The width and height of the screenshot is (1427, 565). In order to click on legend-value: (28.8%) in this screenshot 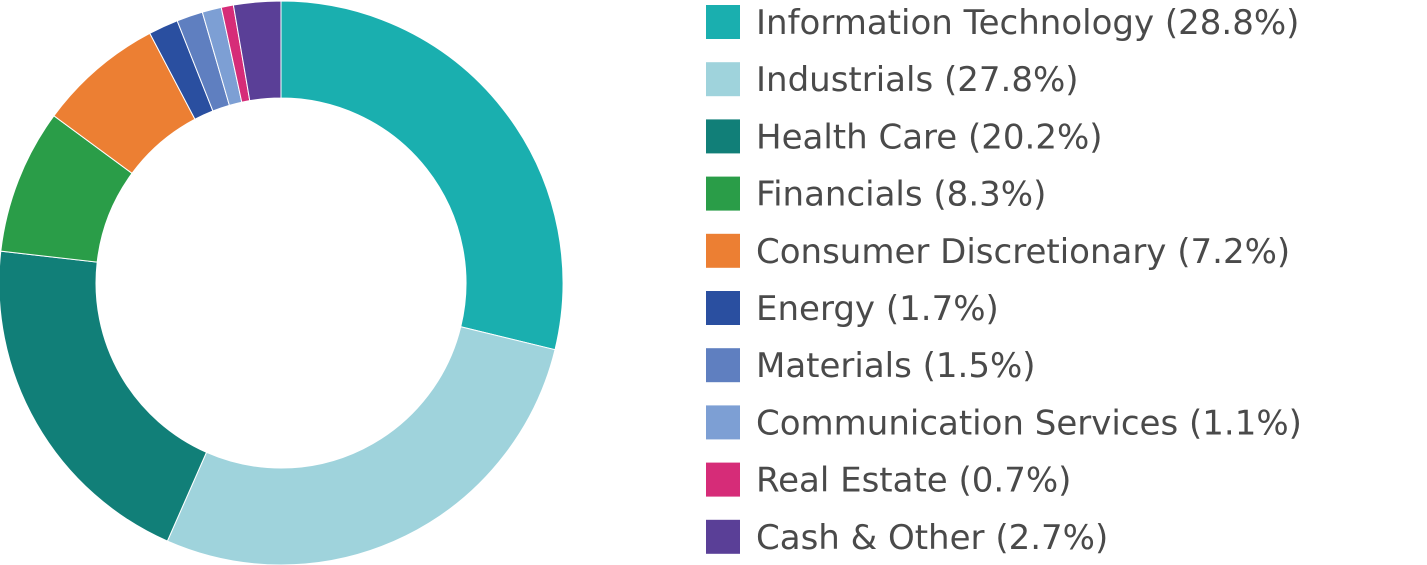, I will do `click(1232, 23)`.